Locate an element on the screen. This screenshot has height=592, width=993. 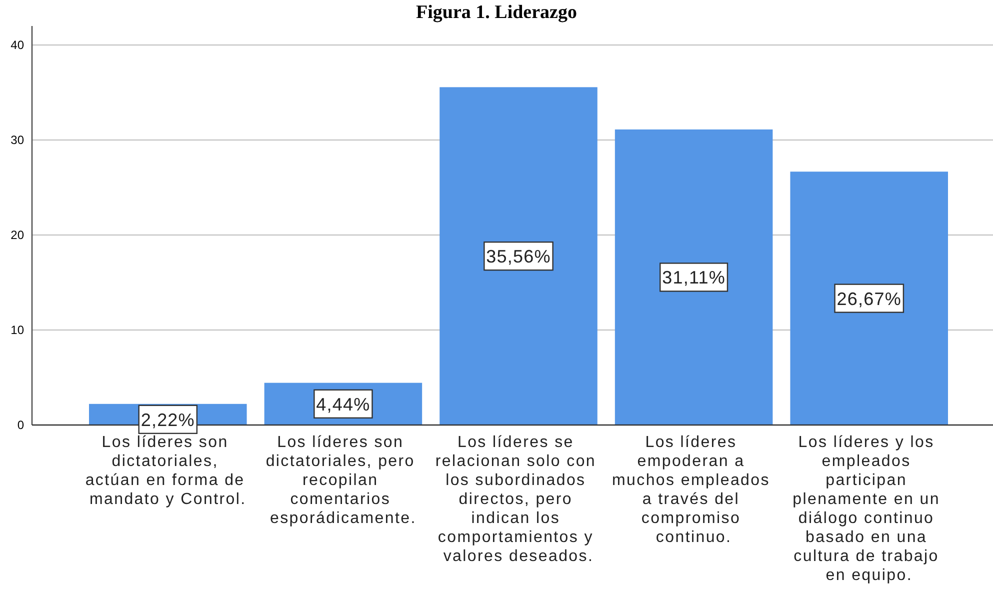
x-tick-label: Los líderes empoderan a muchos empleados a través del compromiso continuo. is located at coordinates (694, 490).